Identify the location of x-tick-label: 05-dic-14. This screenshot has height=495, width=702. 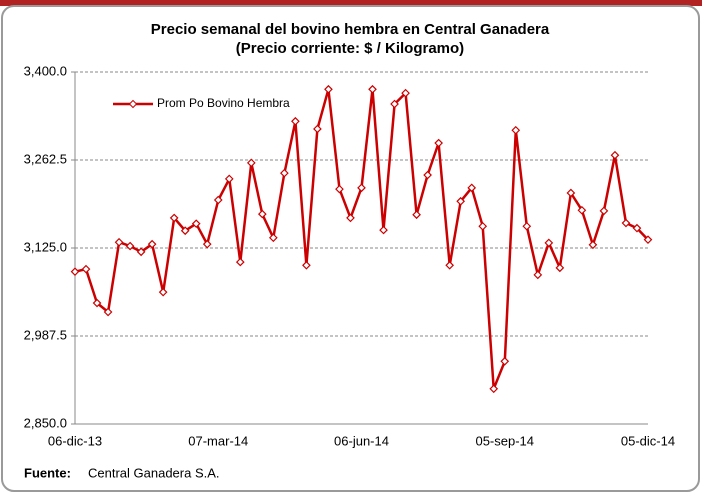
(648, 440).